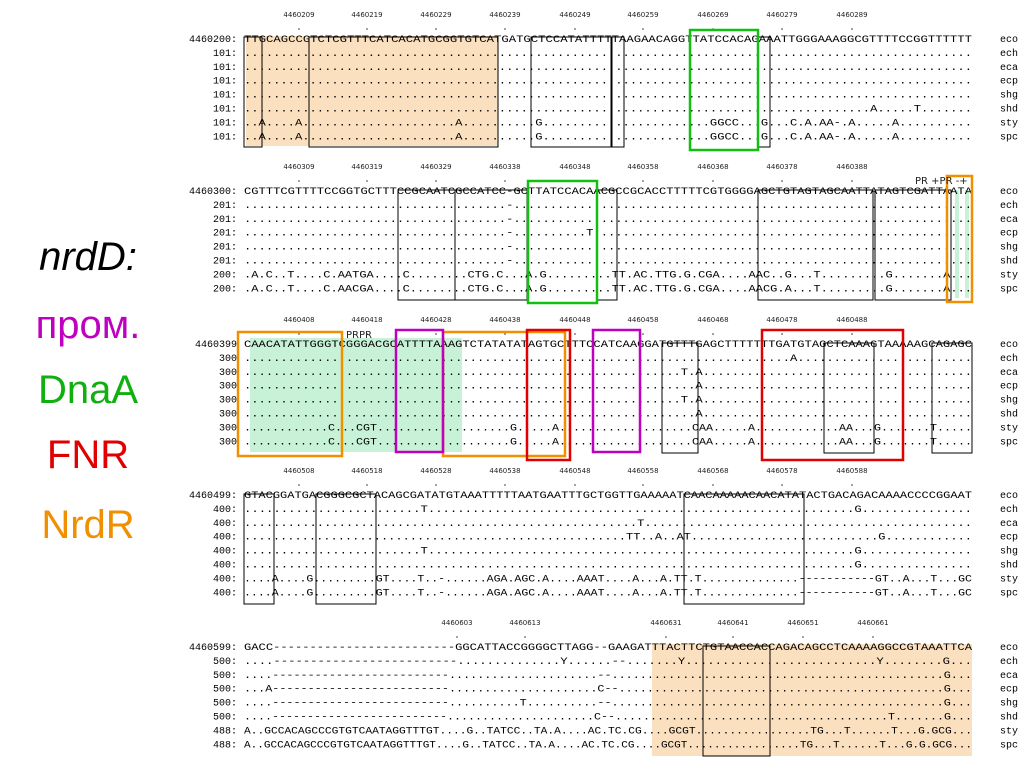 The width and height of the screenshot is (1024, 768). What do you see at coordinates (225, 248) in the screenshot?
I see `row-label: 201:` at bounding box center [225, 248].